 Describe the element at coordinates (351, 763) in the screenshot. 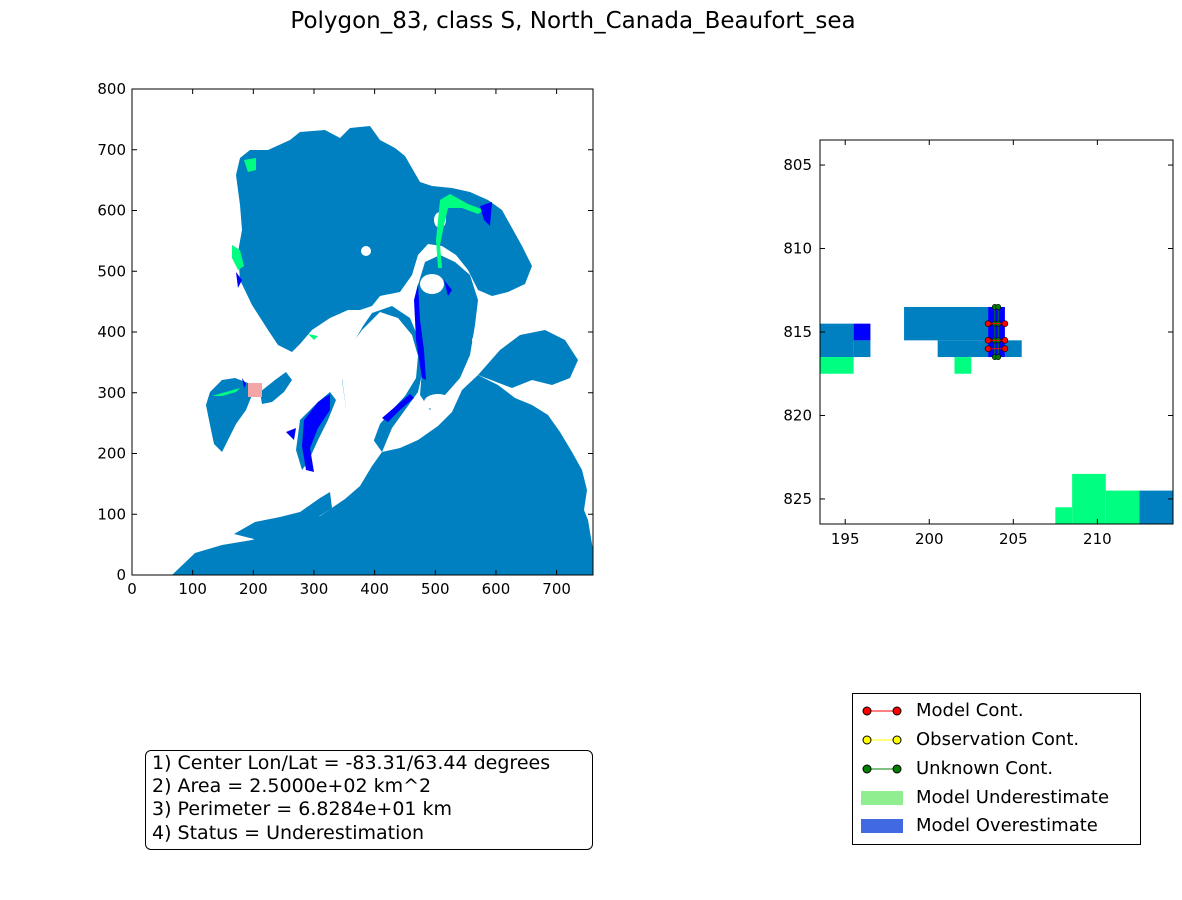

I see `info-center: 1) Center Lon/Lat = -83.31/63.44 degrees` at that location.